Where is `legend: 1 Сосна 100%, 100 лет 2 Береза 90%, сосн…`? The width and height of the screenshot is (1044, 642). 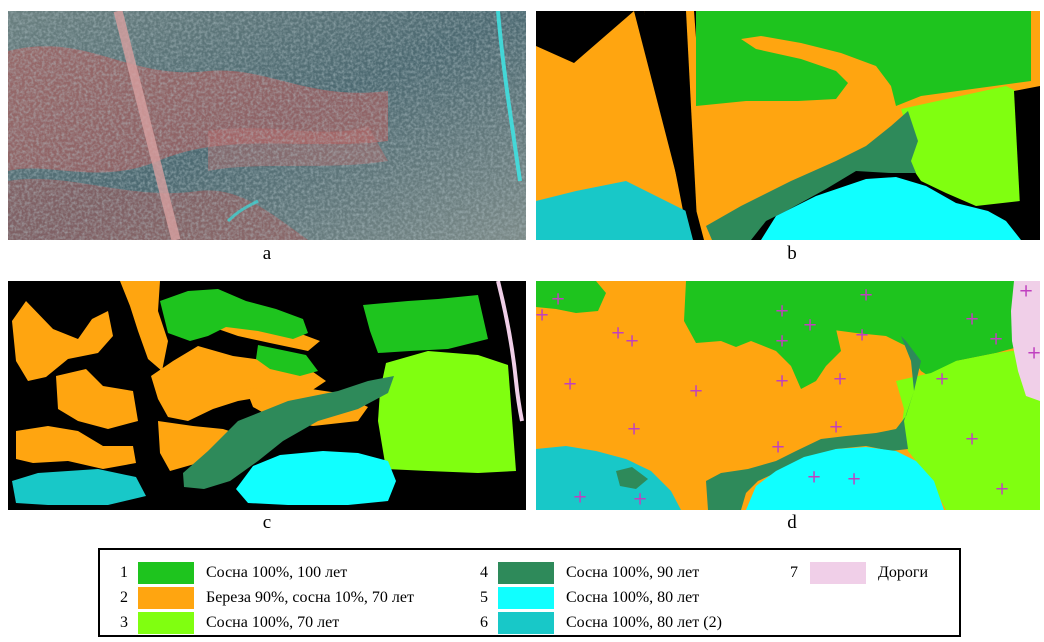
legend: 1 Сосна 100%, 100 лет 2 Береза 90%, сосн… is located at coordinates (529, 592).